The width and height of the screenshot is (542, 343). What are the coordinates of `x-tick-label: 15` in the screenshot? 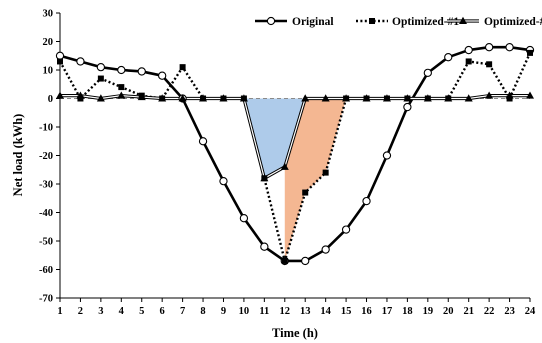 It's located at (346, 311).